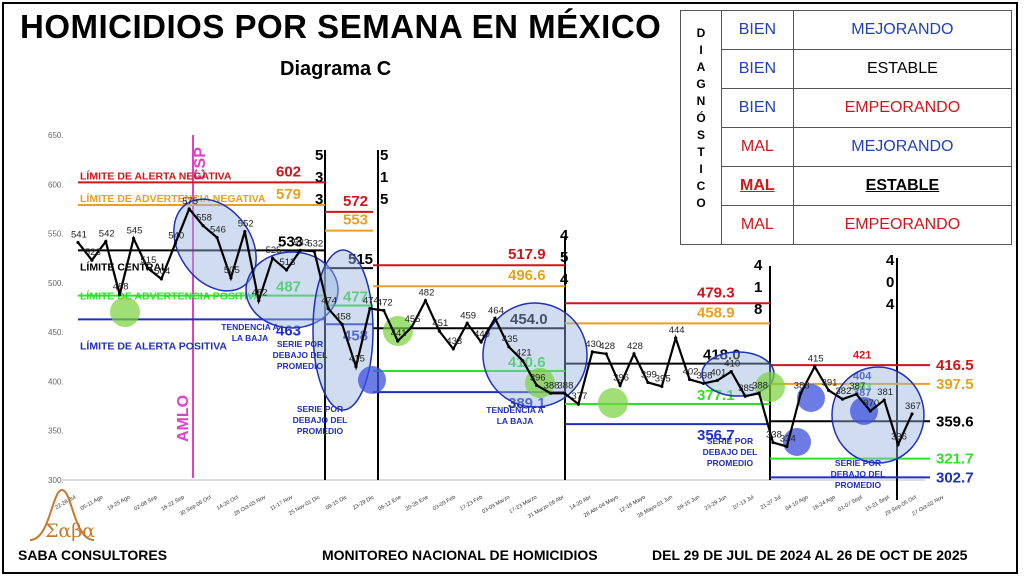  I want to click on x-tick-label: 03-09 Marzo, so click(496, 505).